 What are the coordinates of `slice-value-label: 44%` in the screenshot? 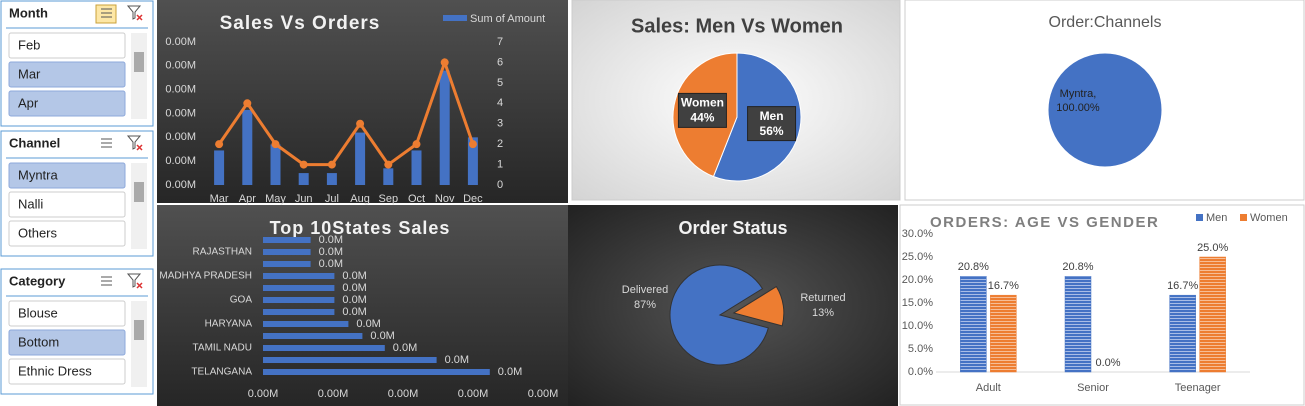 It's located at (702, 118).